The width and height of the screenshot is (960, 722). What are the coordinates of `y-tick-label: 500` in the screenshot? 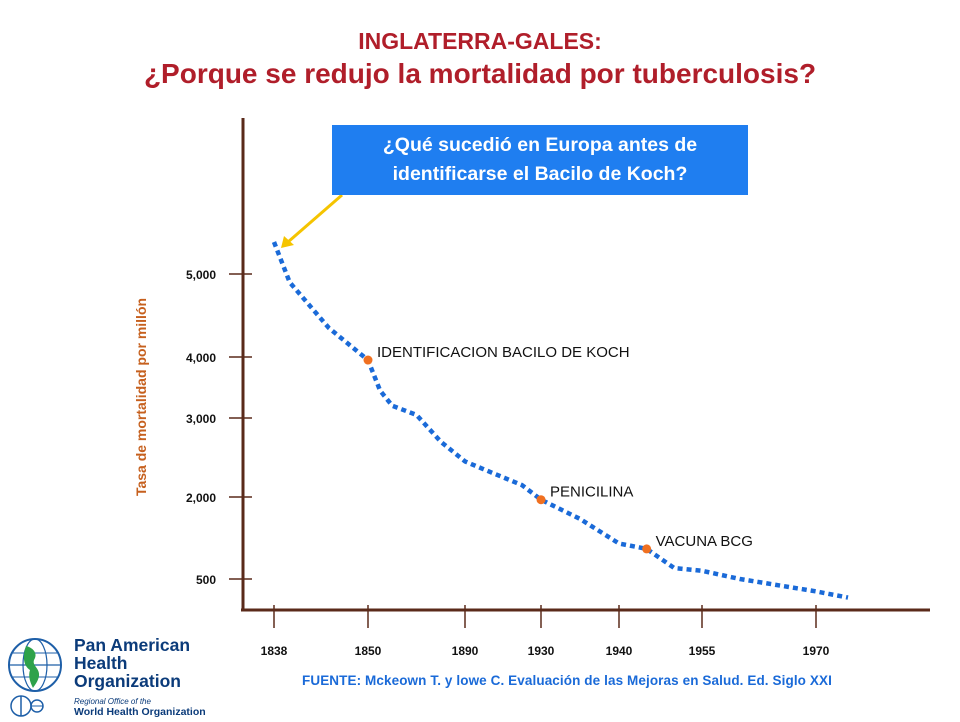 It's located at (206, 580).